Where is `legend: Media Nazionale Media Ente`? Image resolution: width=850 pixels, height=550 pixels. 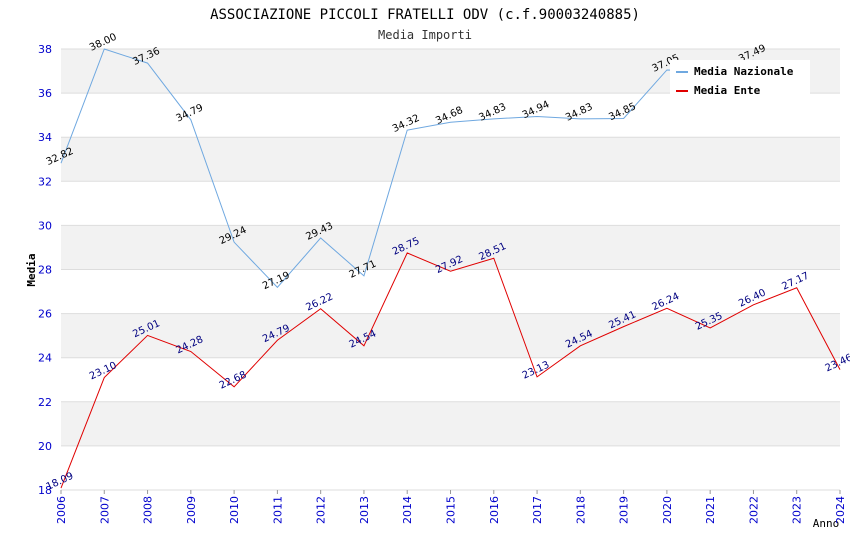
legend: Media Nazionale Media Ente is located at coordinates (740, 78).